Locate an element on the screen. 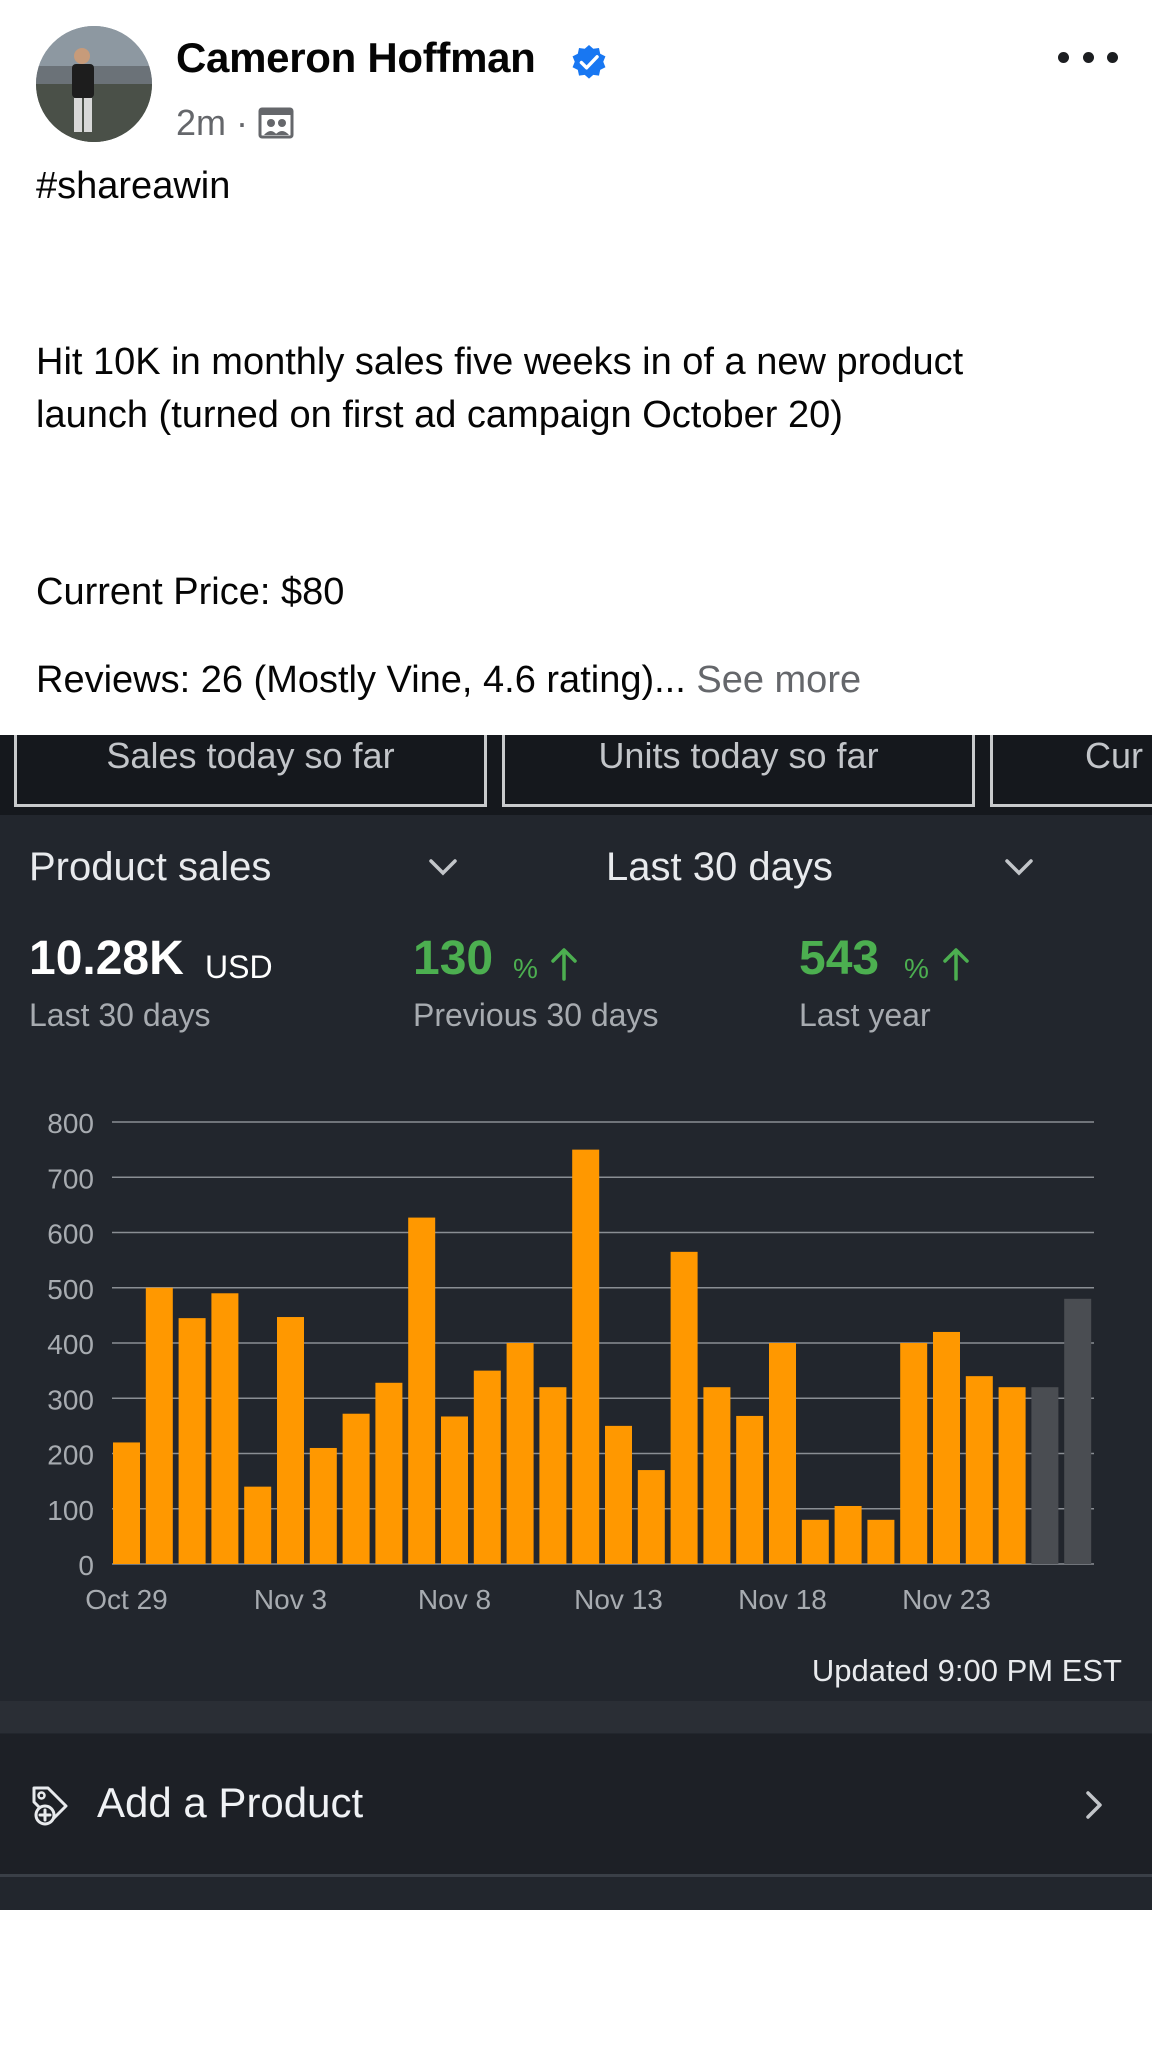 The image size is (1152, 2048). add-tag-icon is located at coordinates (50, 1806).